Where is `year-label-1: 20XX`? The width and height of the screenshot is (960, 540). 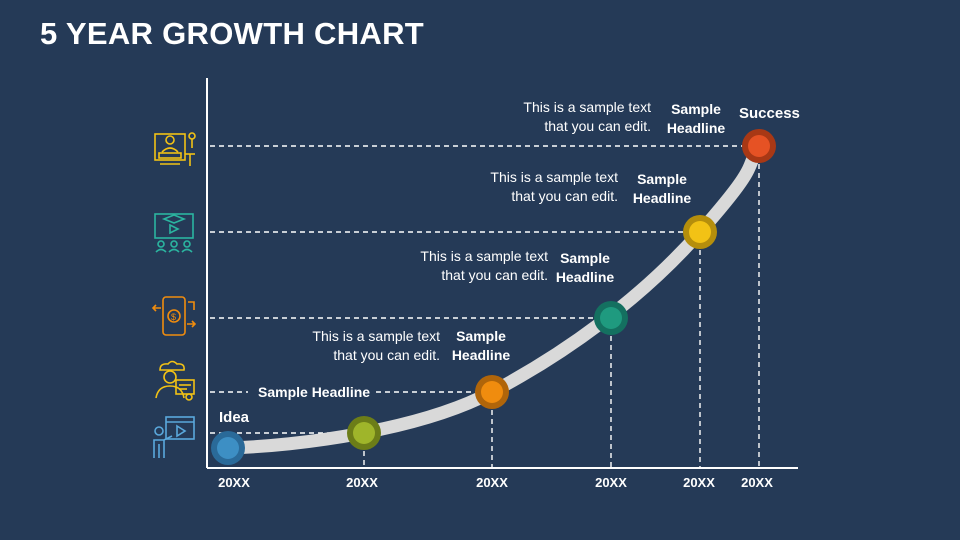 year-label-1: 20XX is located at coordinates (234, 482).